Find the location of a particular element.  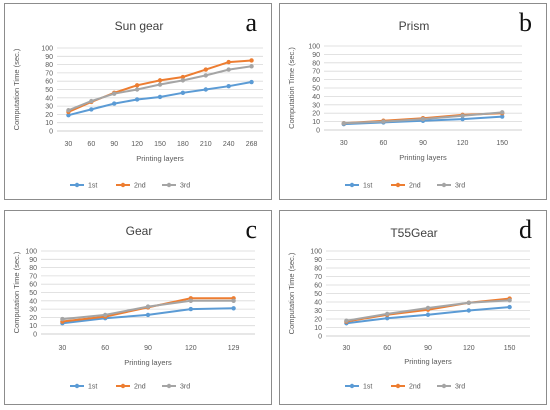

panel-letter-a: a is located at coordinates (251, 22).